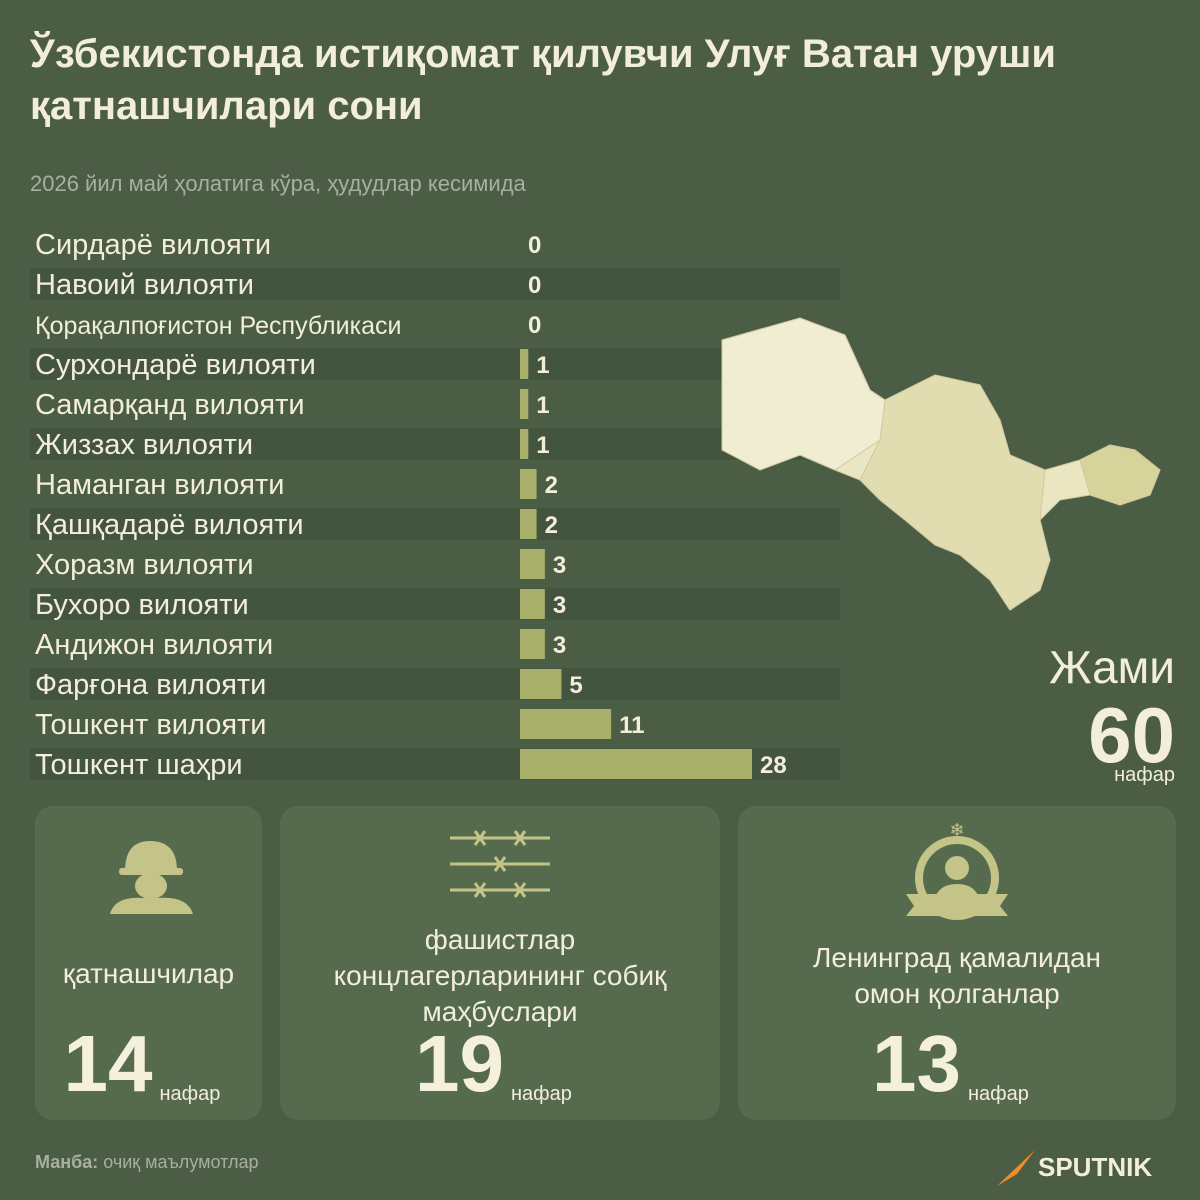  Describe the element at coordinates (631, 725) in the screenshot. I see `value-label: 11` at that location.